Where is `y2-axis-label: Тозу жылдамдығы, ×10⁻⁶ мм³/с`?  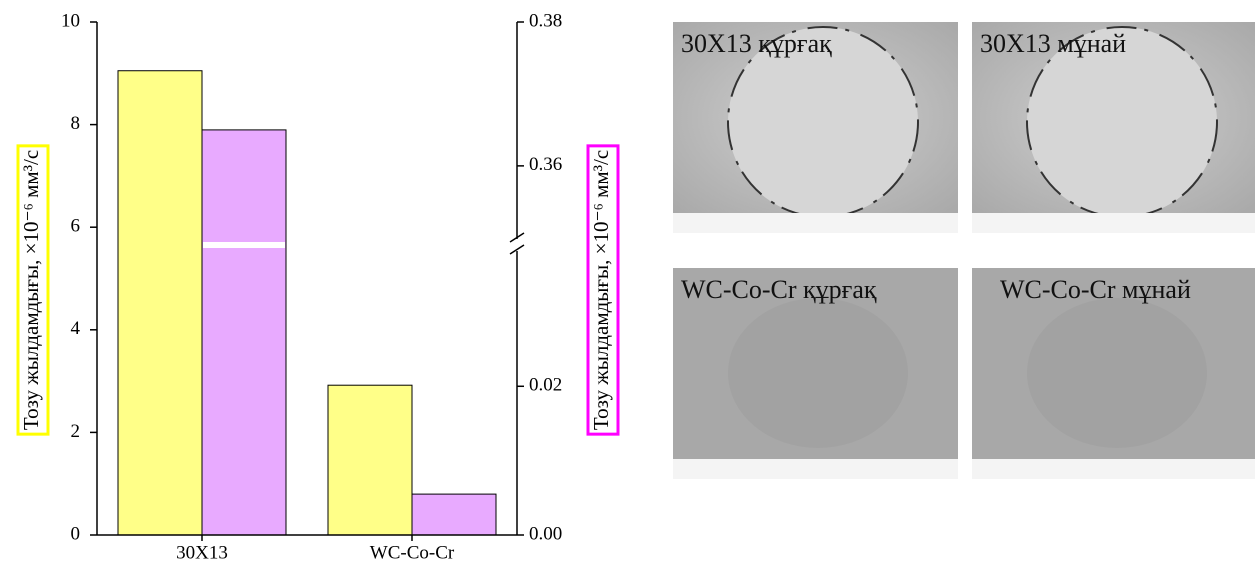 y2-axis-label: Тозу жылдамдығы, ×10⁻⁶ мм³/с is located at coordinates (601, 290).